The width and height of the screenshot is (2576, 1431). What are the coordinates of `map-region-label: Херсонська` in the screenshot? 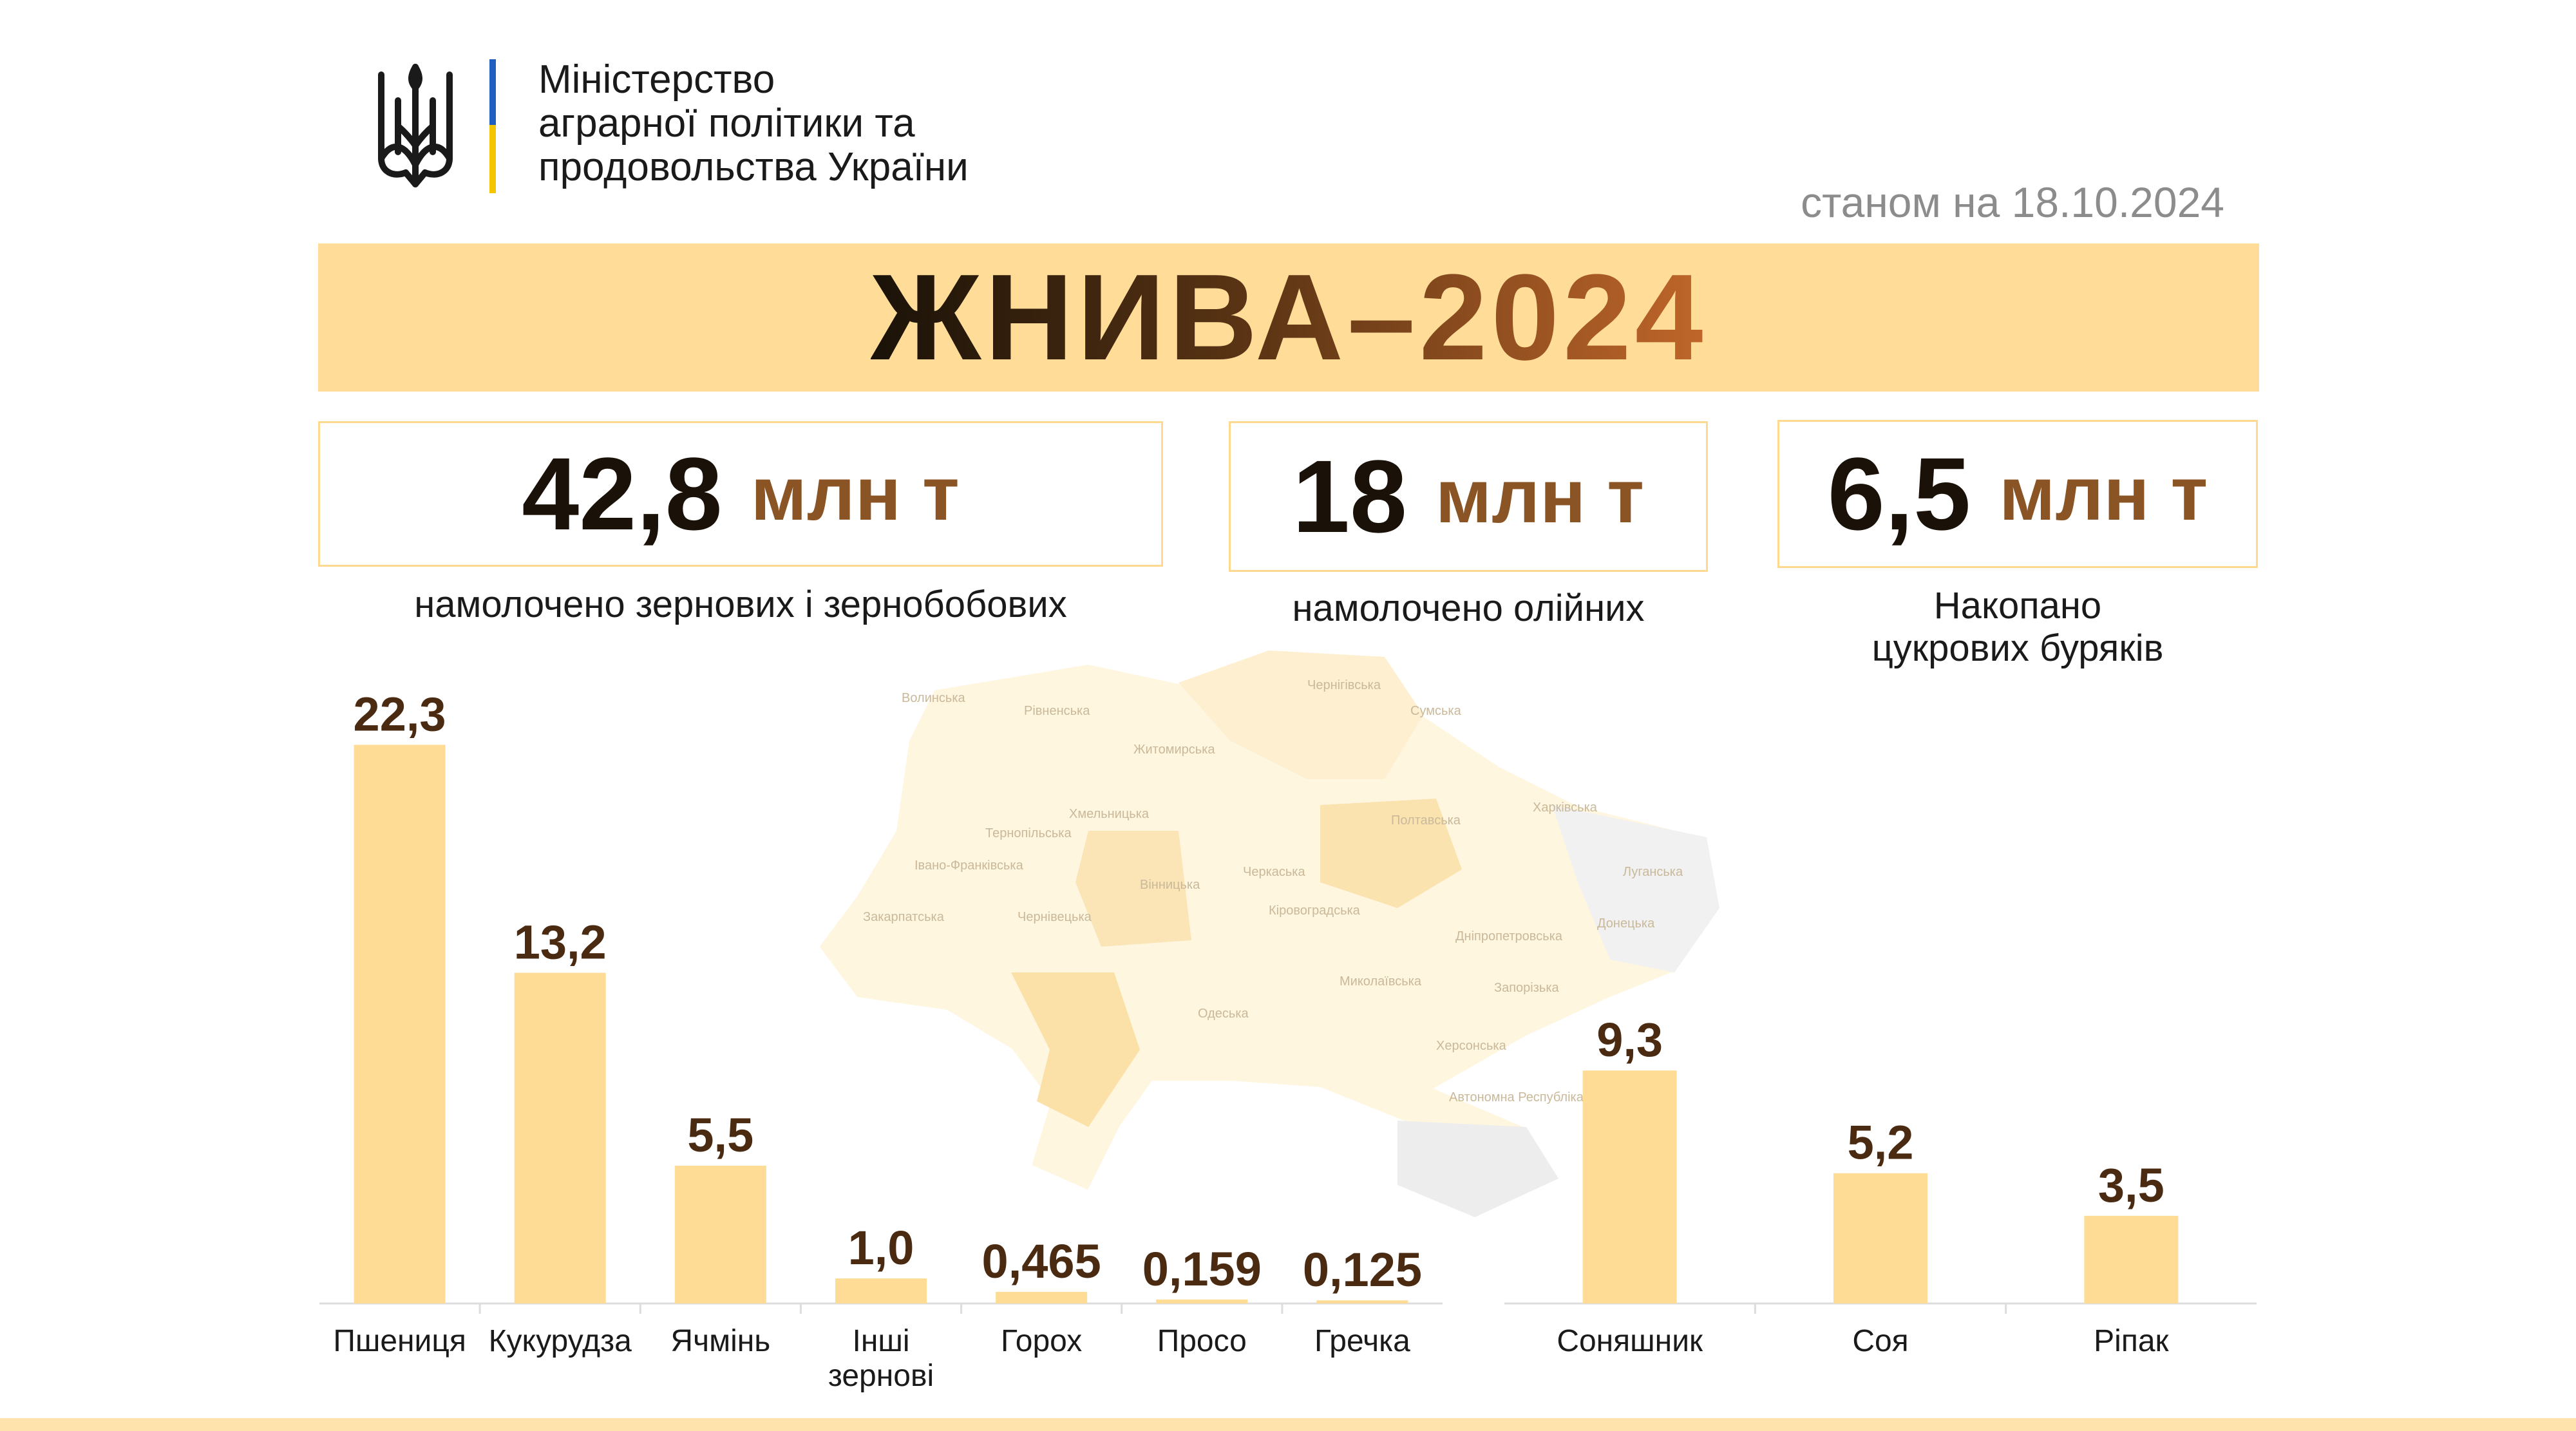 It's located at (1471, 1046).